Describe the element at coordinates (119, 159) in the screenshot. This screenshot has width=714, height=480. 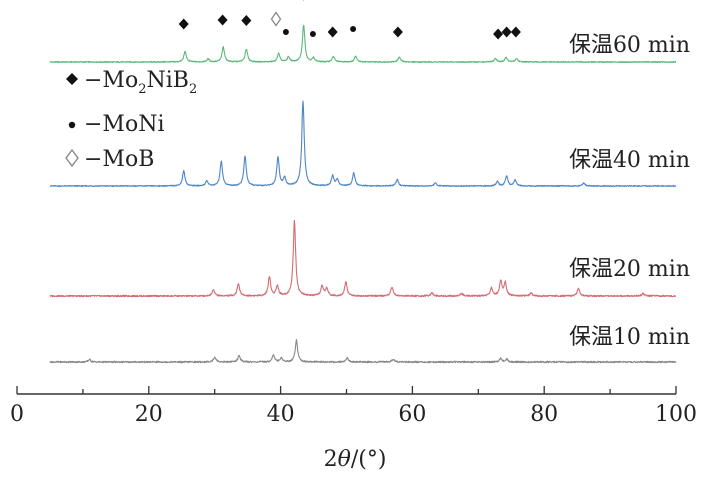
I see `legend-label-mob: −MoB` at that location.